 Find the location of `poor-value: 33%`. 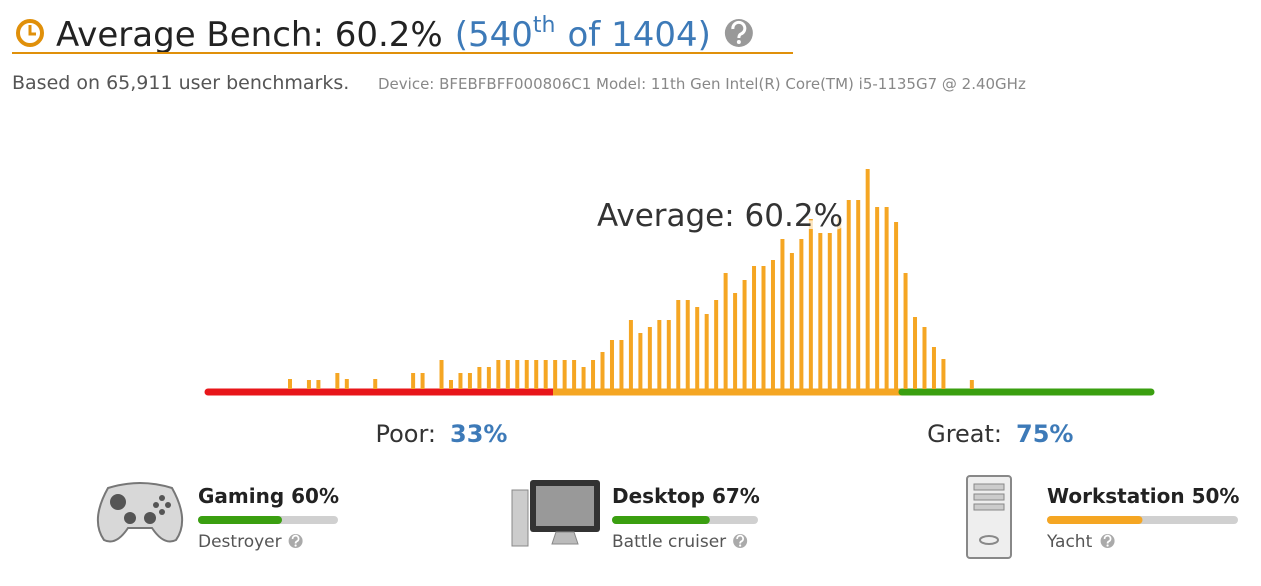

poor-value: 33% is located at coordinates (478, 434).